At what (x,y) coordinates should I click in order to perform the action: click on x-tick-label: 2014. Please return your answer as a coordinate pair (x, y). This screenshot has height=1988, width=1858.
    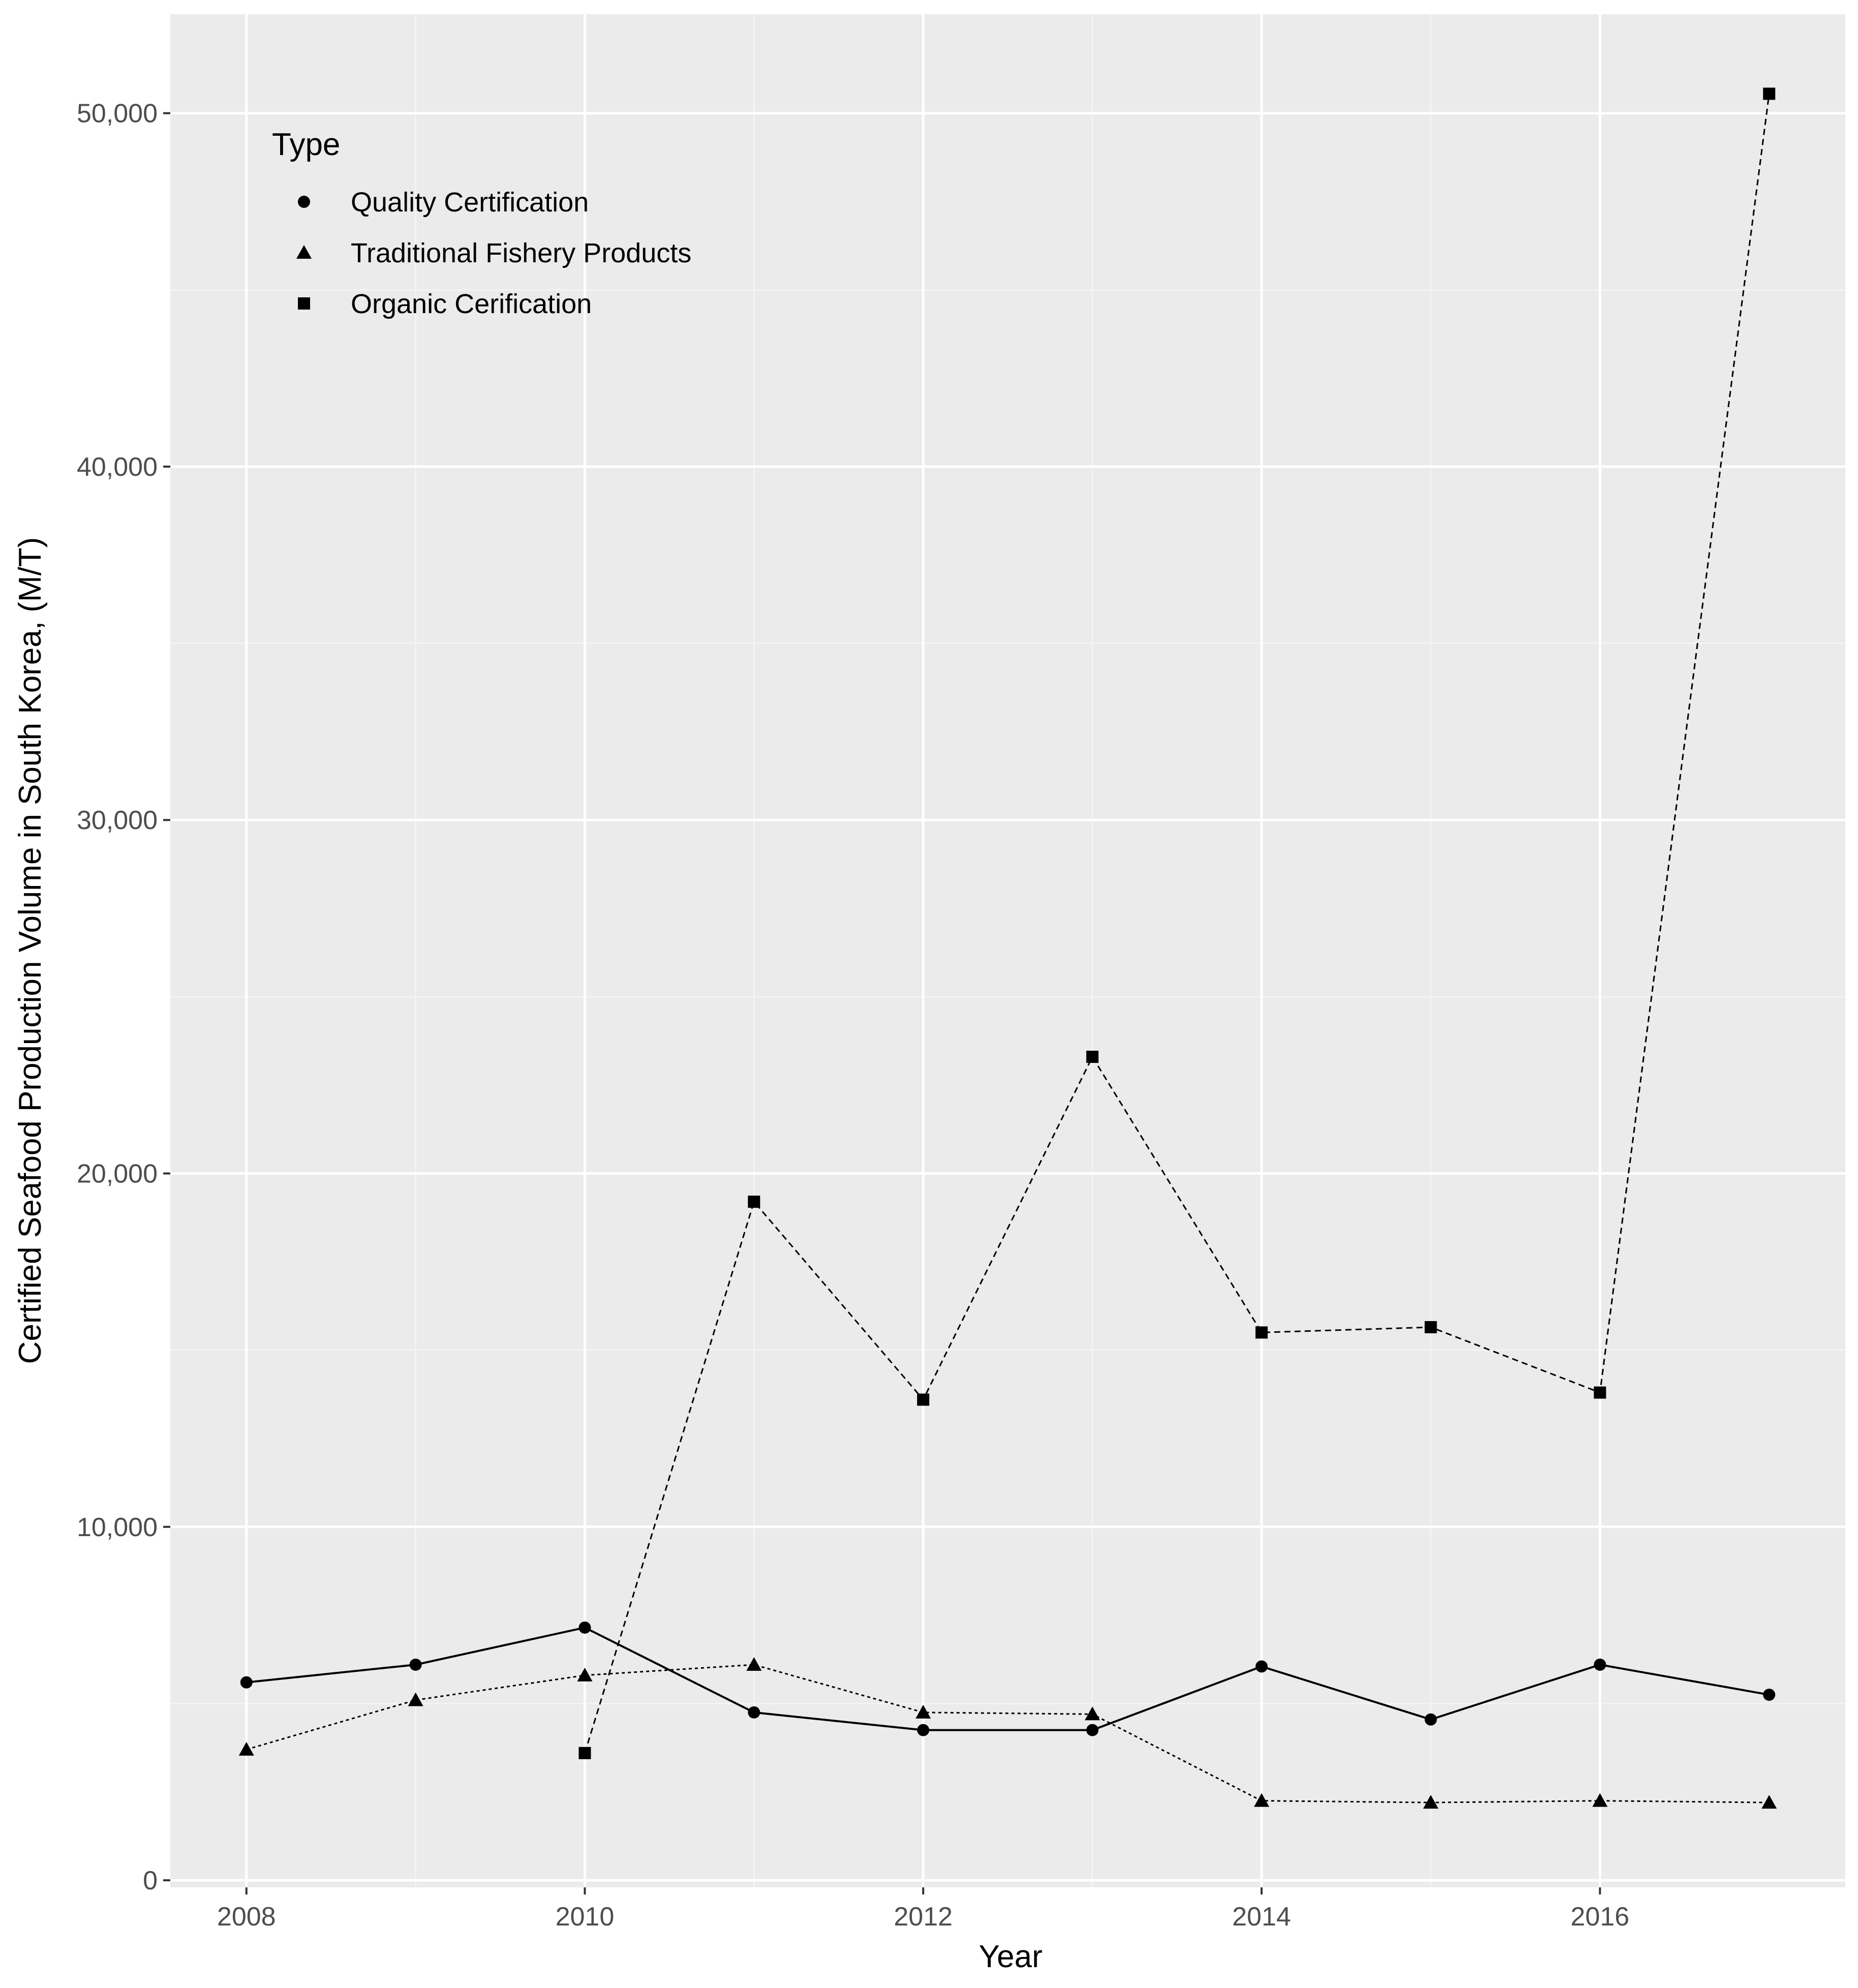
    Looking at the image, I should click on (1261, 1917).